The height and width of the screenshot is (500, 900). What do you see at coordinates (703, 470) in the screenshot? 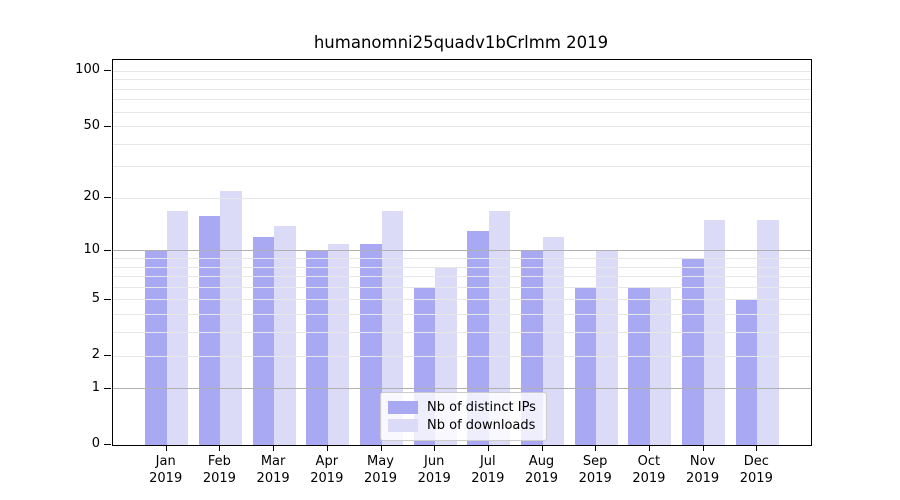
I see `x-tick-label-nov: Nov 2019` at bounding box center [703, 470].